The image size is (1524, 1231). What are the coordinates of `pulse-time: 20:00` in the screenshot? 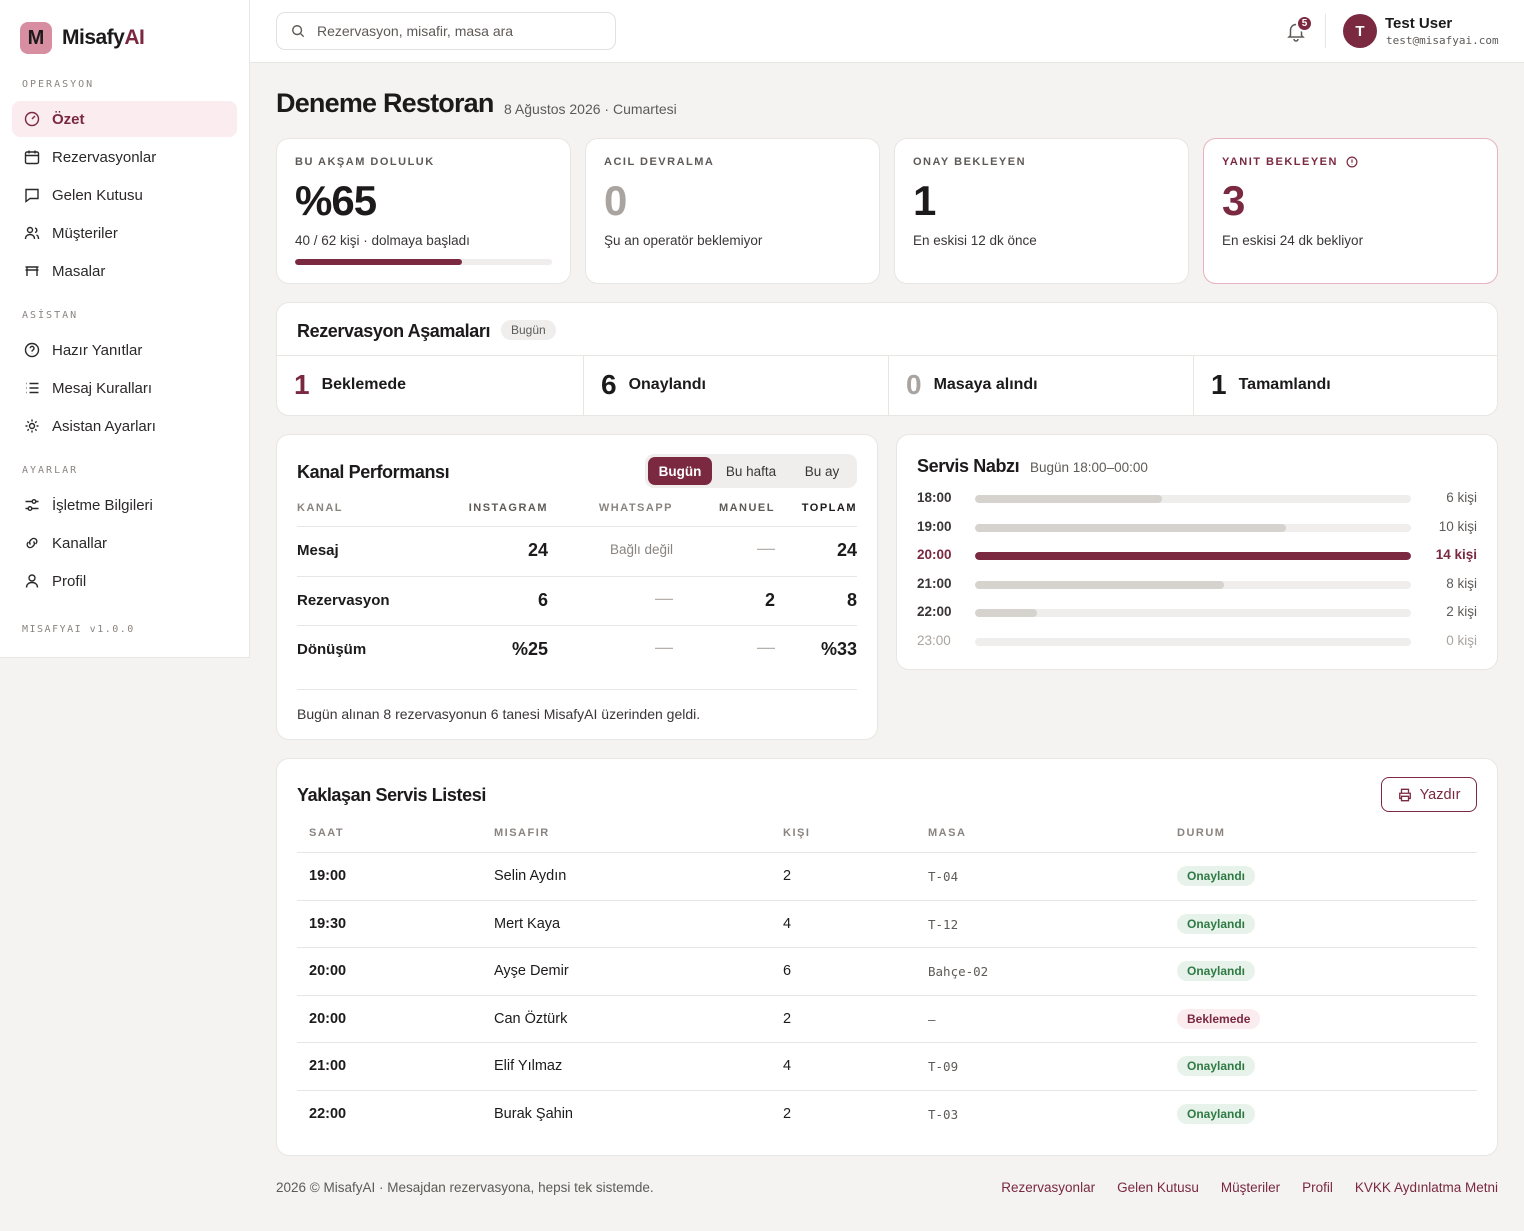 It's located at (934, 554).